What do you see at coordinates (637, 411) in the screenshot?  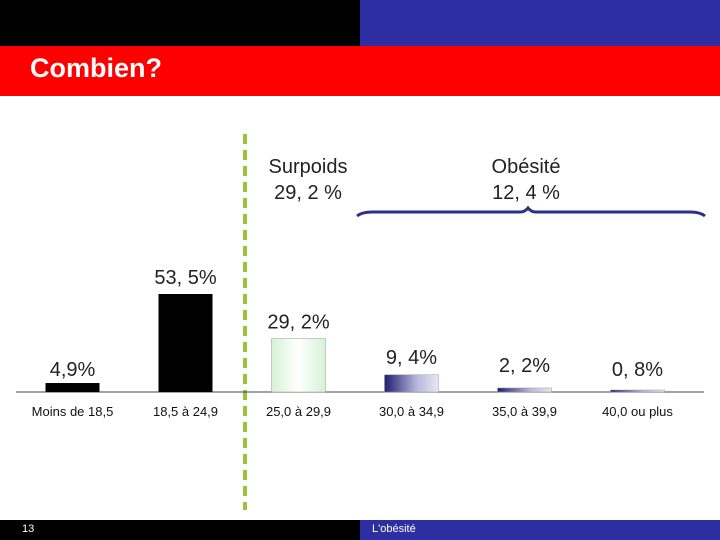 I see `category-label-5: 40,0 ou plus` at bounding box center [637, 411].